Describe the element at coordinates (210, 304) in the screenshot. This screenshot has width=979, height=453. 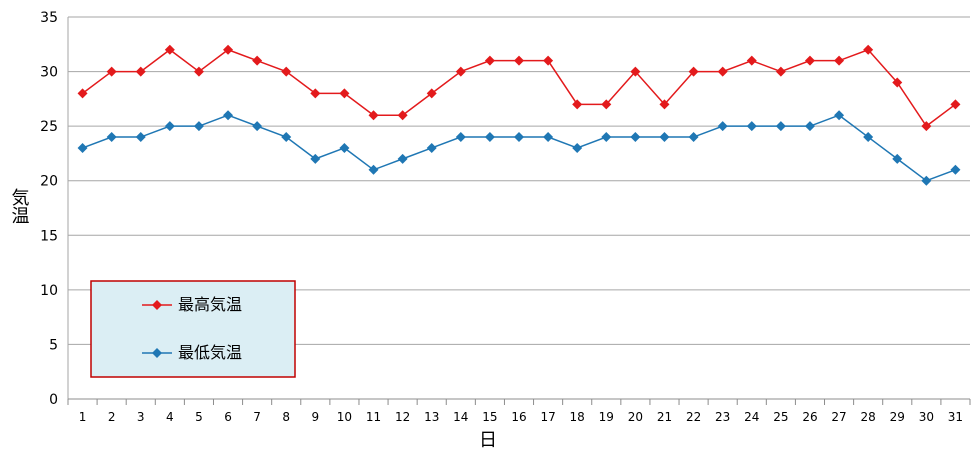
I see `legend-label-high: 最高気温` at that location.